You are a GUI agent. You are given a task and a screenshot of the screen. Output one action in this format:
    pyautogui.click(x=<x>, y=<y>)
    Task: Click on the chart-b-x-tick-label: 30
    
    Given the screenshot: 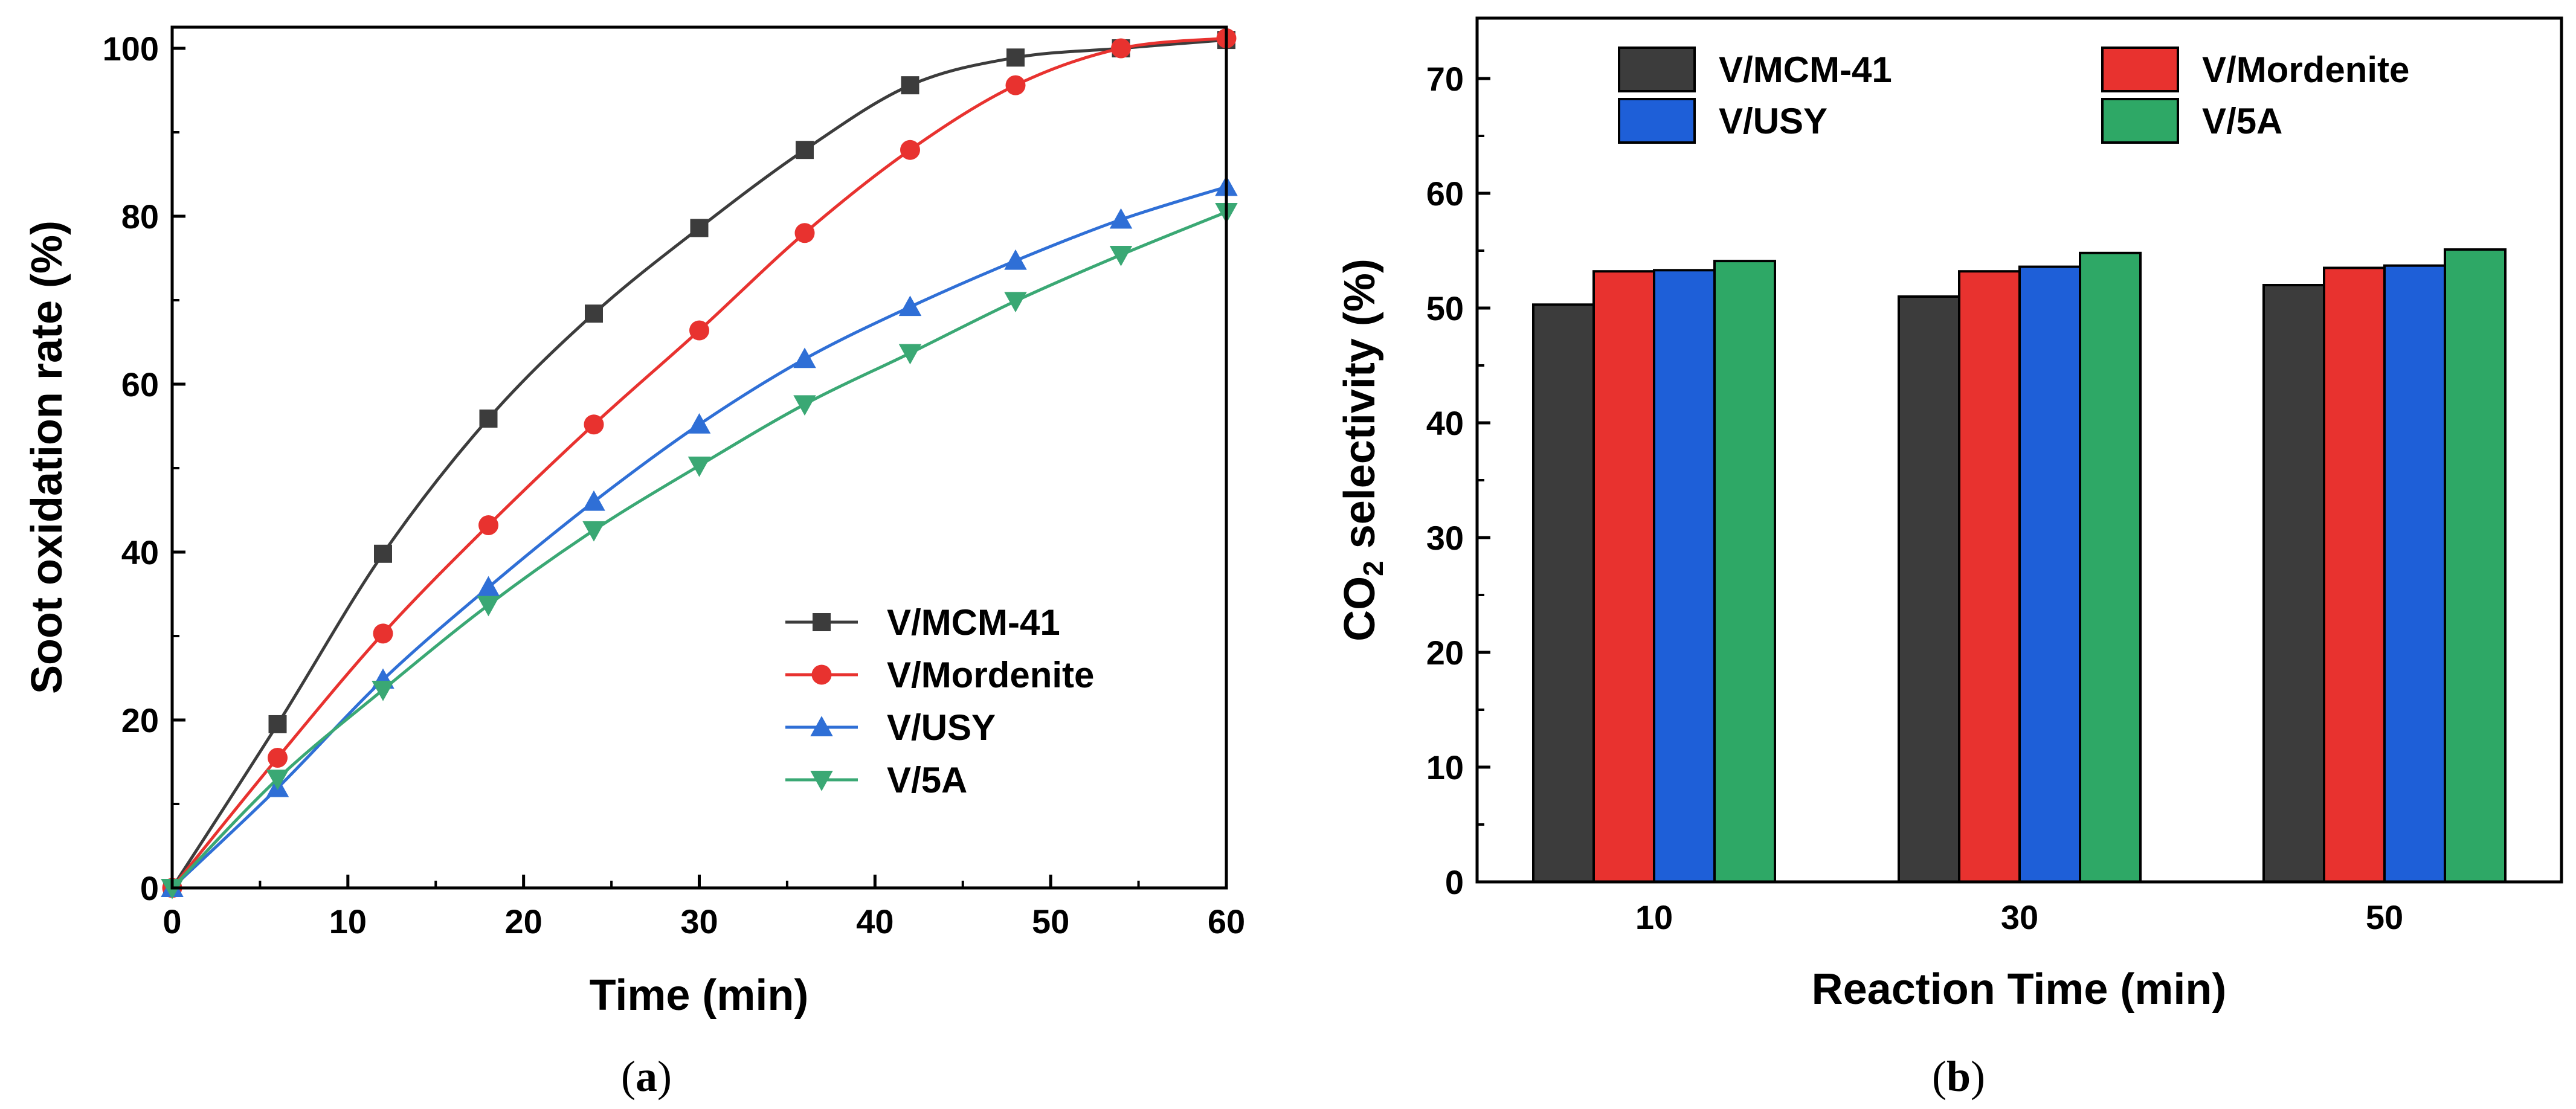 What is the action you would take?
    pyautogui.click(x=2019, y=917)
    